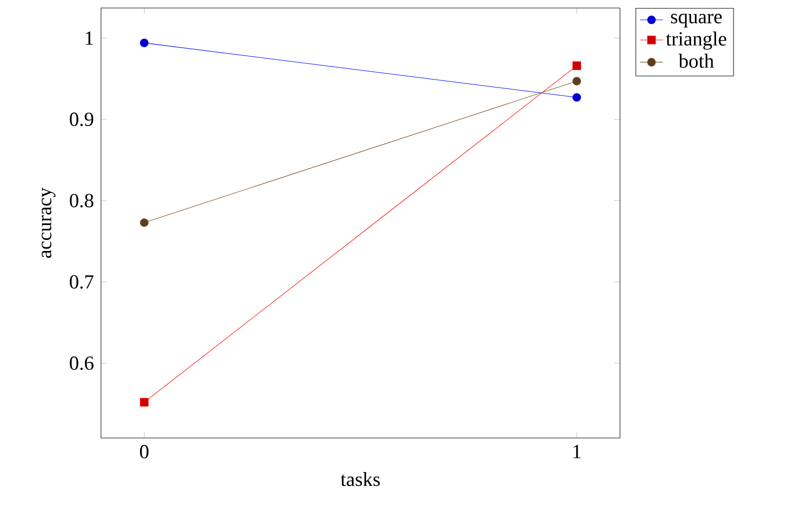 This screenshot has width=790, height=516. I want to click on x-tick-label: 0, so click(144, 451).